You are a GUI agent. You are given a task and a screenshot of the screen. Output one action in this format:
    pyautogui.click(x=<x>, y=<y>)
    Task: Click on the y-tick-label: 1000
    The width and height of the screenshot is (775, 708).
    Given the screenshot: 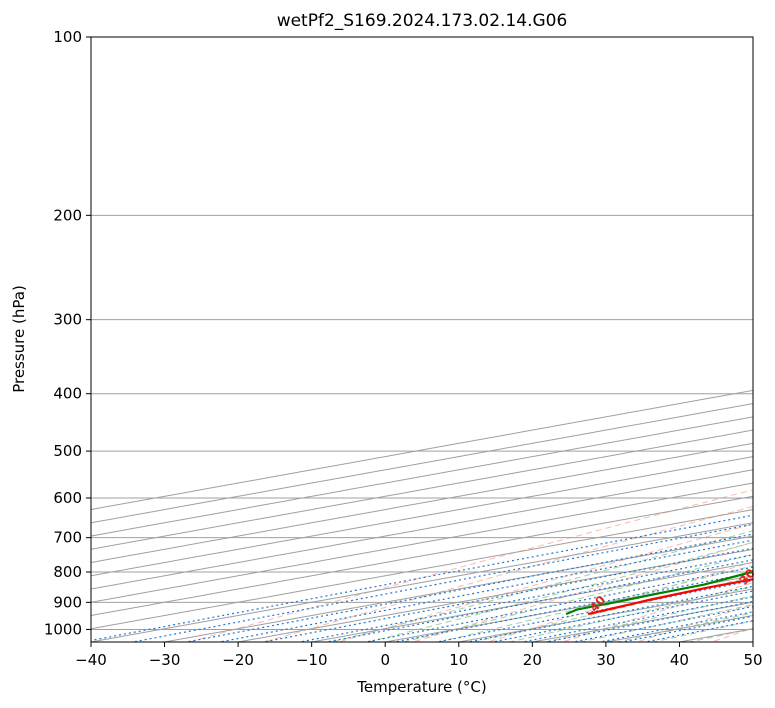 What is the action you would take?
    pyautogui.click(x=63, y=629)
    